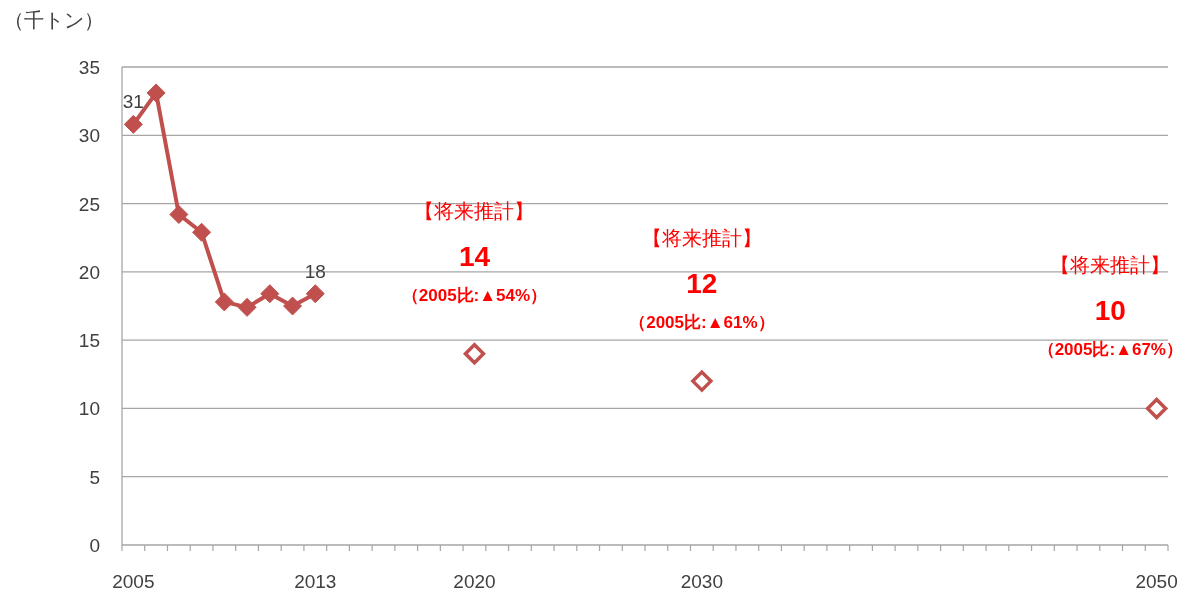  What do you see at coordinates (89, 204) in the screenshot?
I see `y-tick-label: 25` at bounding box center [89, 204].